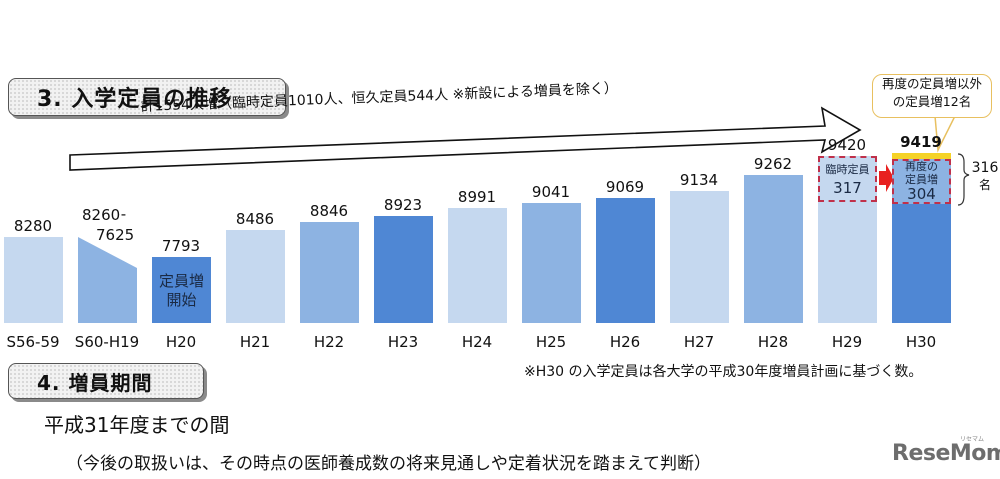 The image size is (1000, 479). What do you see at coordinates (181, 342) in the screenshot?
I see `category-label: H20` at bounding box center [181, 342].